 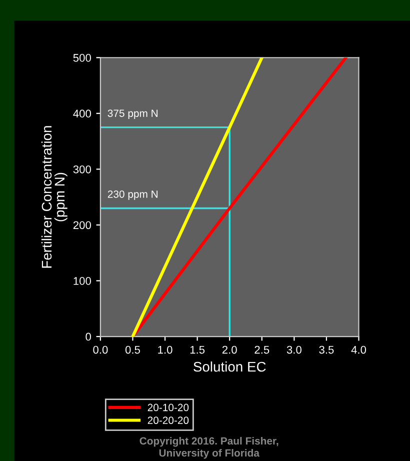 What do you see at coordinates (294, 350) in the screenshot?
I see `x-tick-label: 3.0` at bounding box center [294, 350].